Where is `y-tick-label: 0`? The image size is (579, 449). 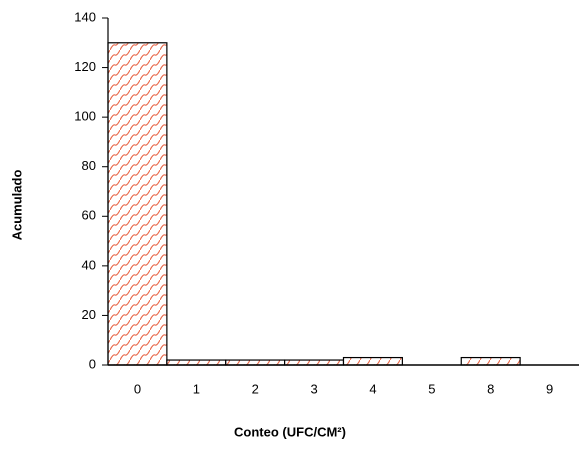
y-tick-label: 0 is located at coordinates (92, 363).